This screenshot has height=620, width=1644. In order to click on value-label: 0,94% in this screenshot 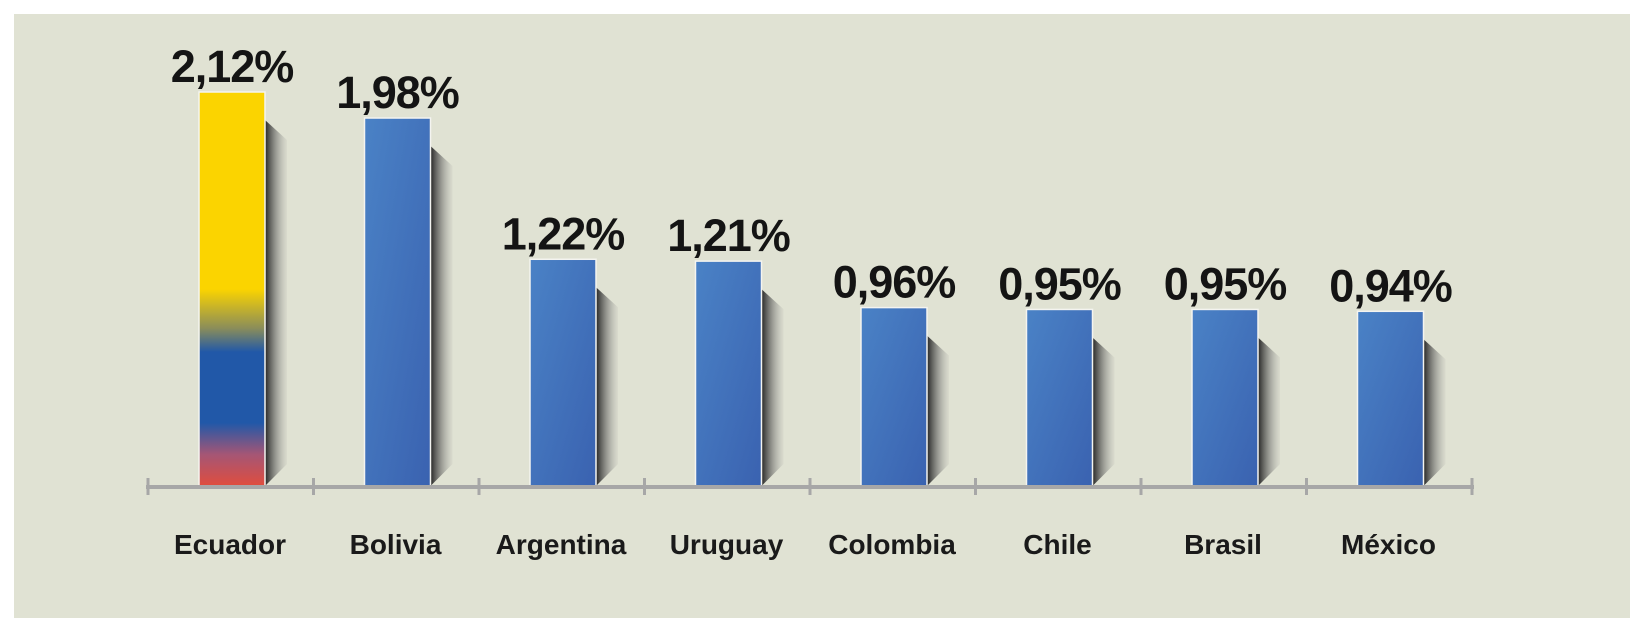, I will do `click(1390, 285)`.